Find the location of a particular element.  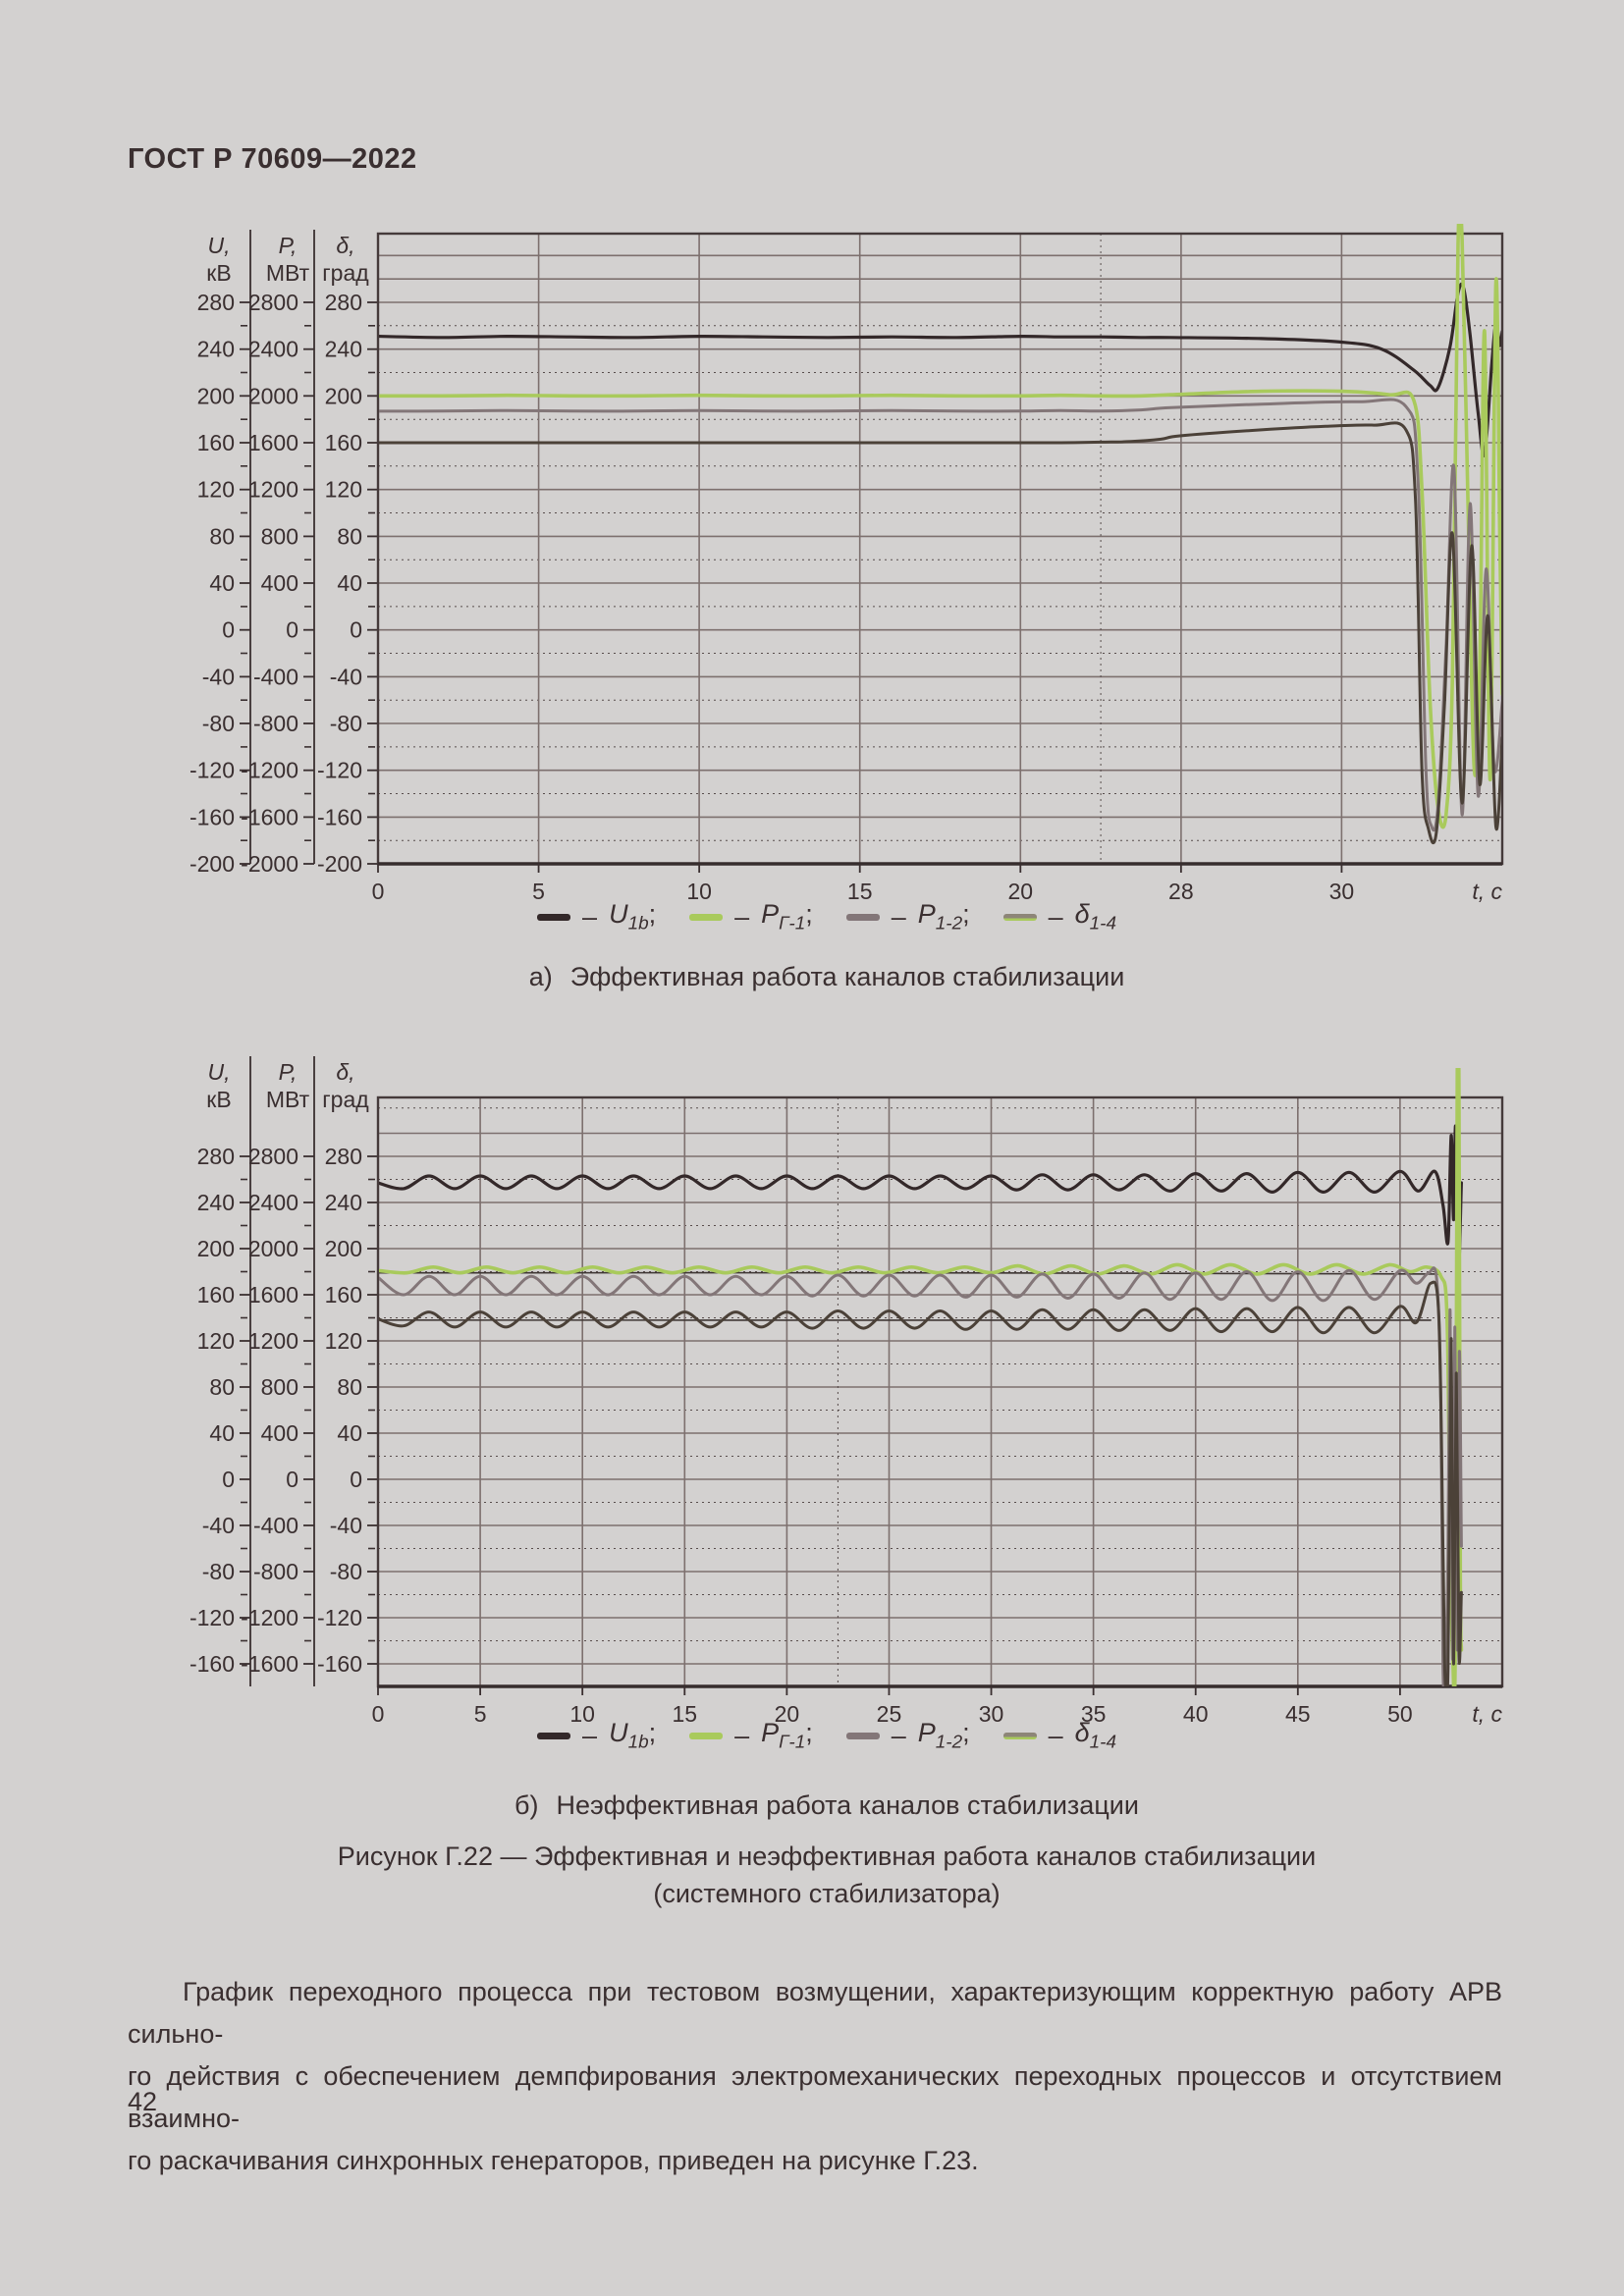

x-tick-label: 25 is located at coordinates (889, 1714).